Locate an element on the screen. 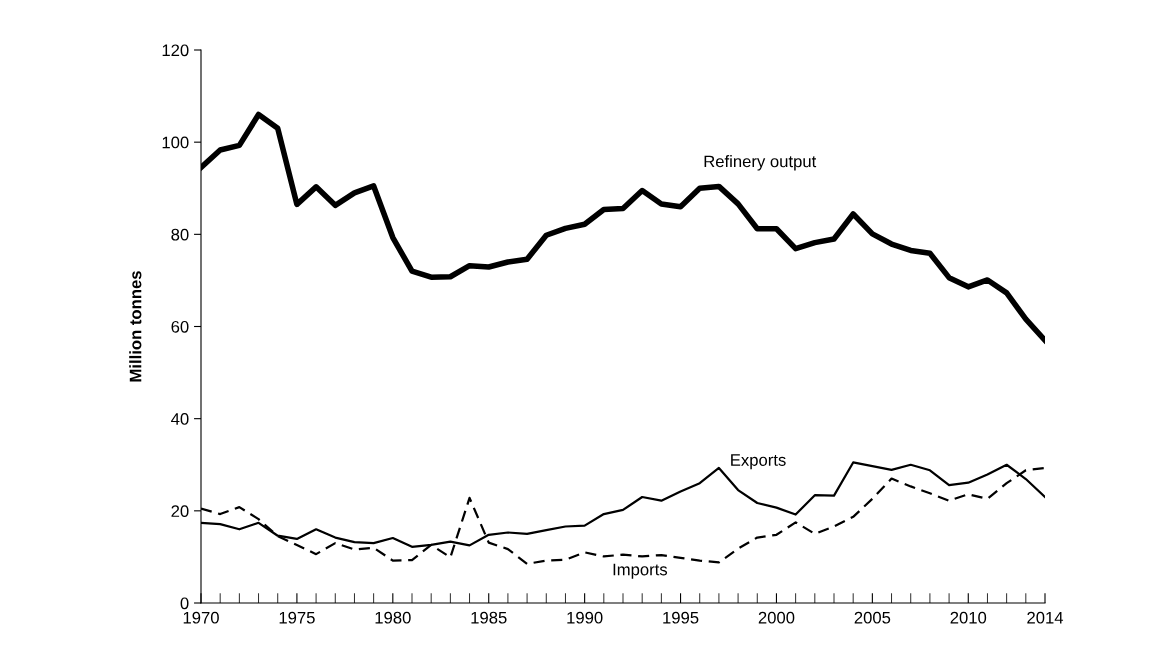  series-label: Refinery output is located at coordinates (760, 163).